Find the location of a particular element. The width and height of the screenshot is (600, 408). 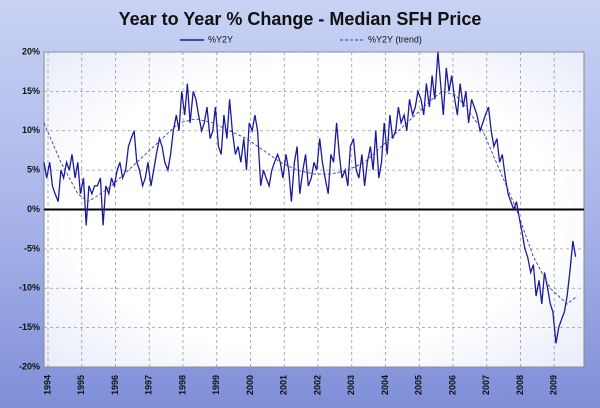

x-tick-label: 1999 is located at coordinates (216, 385).